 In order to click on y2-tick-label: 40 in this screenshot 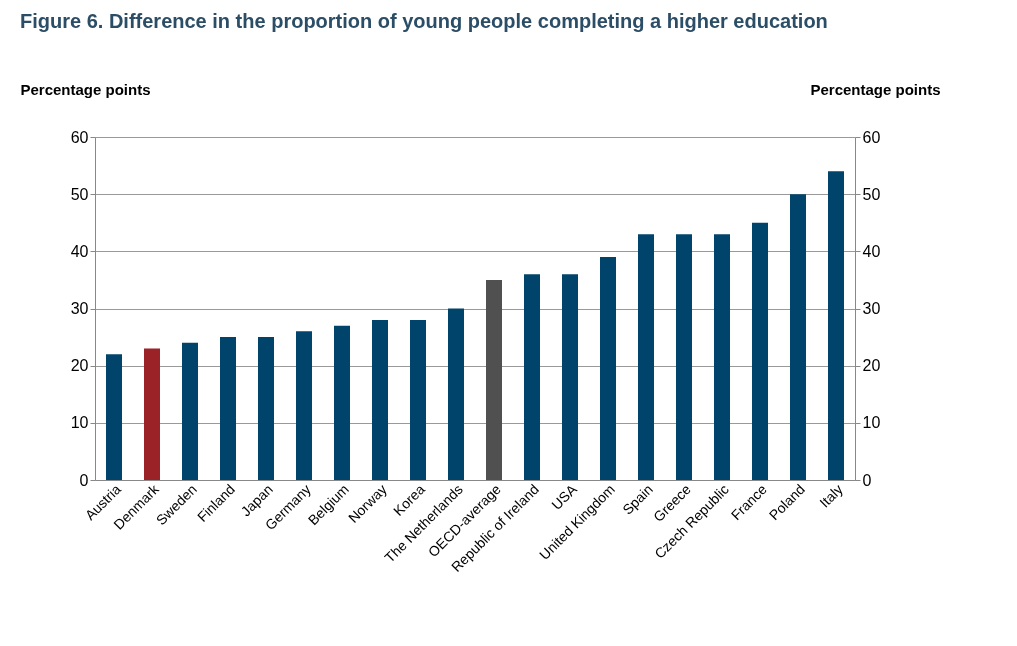, I will do `click(871, 251)`.